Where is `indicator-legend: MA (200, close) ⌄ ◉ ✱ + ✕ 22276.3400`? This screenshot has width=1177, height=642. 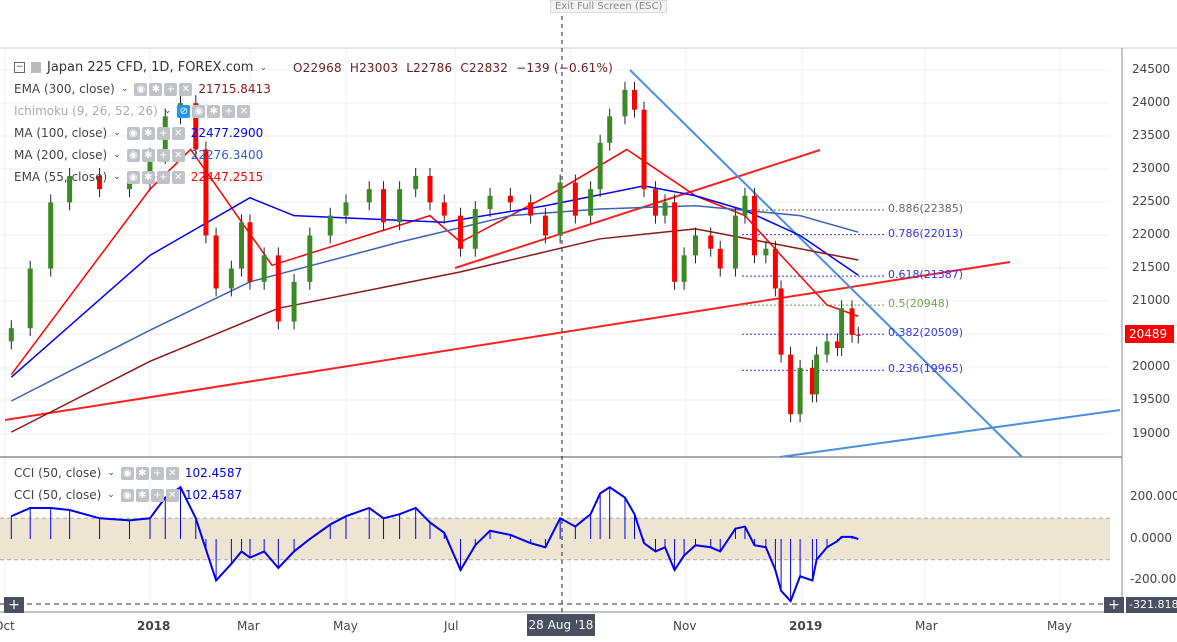 indicator-legend: MA (200, close) ⌄ ◉ ✱ + ✕ 22276.3400 is located at coordinates (139, 155).